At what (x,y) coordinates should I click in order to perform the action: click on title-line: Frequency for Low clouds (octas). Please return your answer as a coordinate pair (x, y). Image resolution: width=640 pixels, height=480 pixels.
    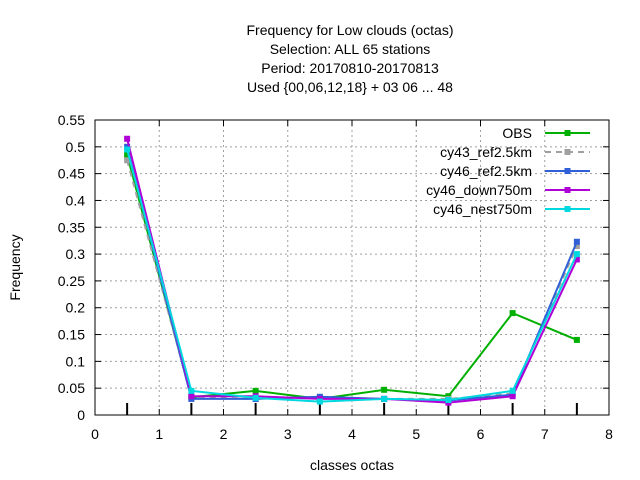
    Looking at the image, I should click on (350, 30).